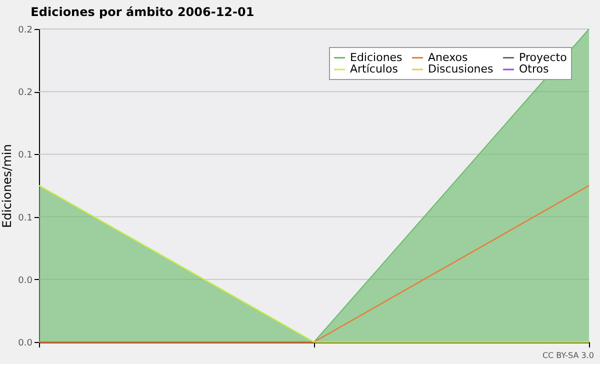 This screenshot has width=600, height=370. Describe the element at coordinates (7, 186) in the screenshot. I see `y-axis-title: Ediciones/min` at that location.